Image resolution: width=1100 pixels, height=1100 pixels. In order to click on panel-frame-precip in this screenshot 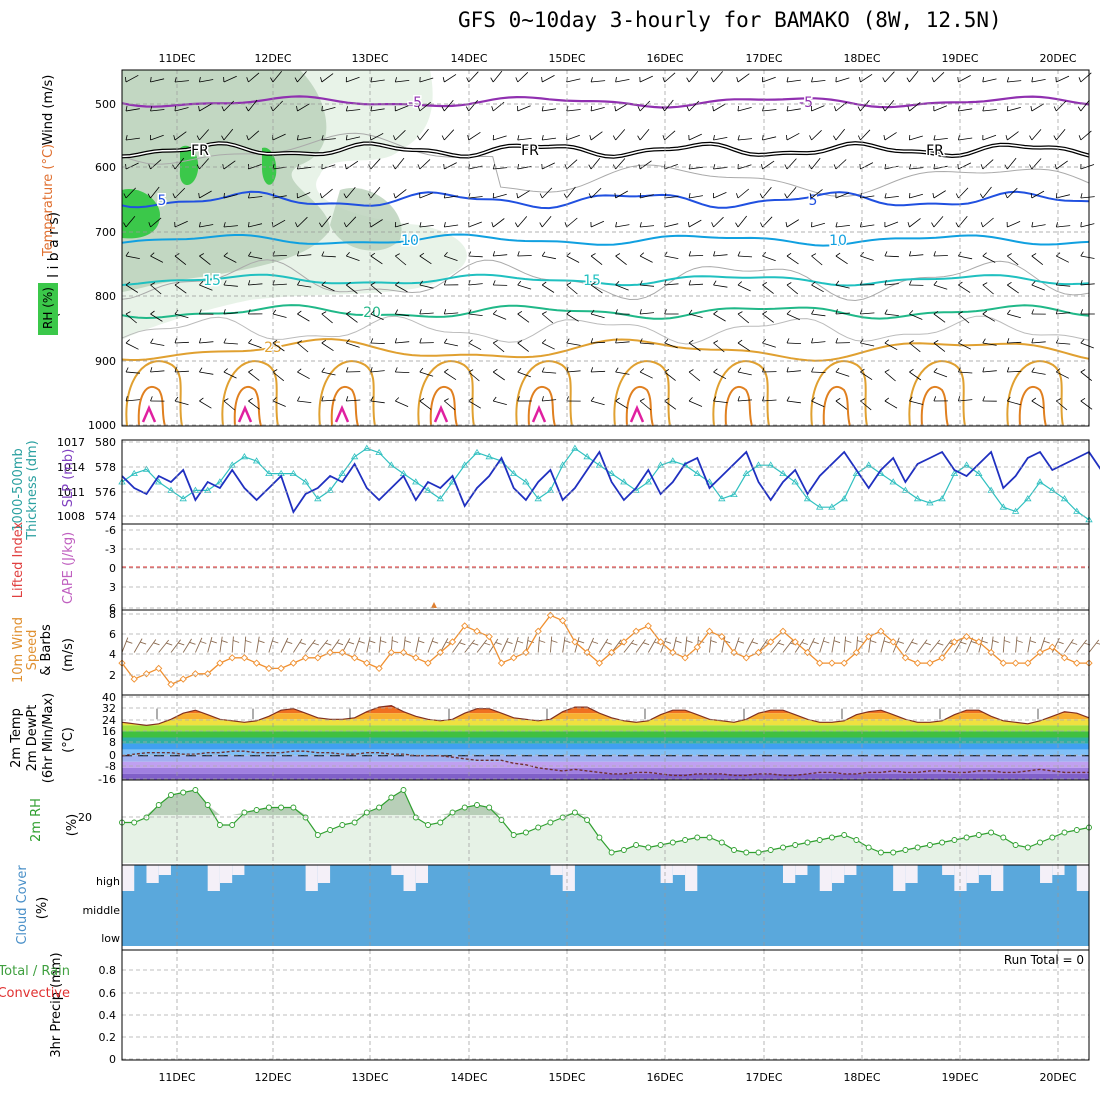, I will do `click(605, 1005)`.